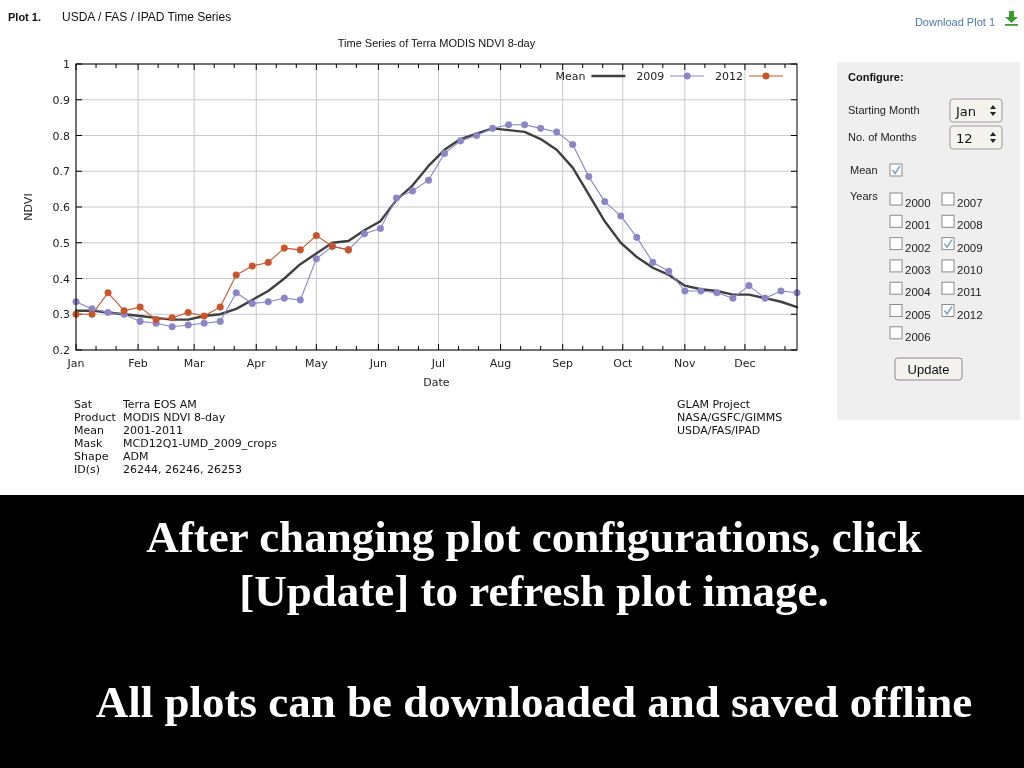 This screenshot has width=1024, height=768. I want to click on y-tick-label: 0.6, so click(61, 207).